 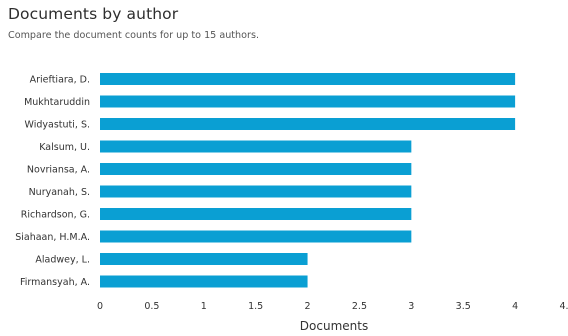 I want to click on category-label: Richardson, G., so click(x=55, y=215).